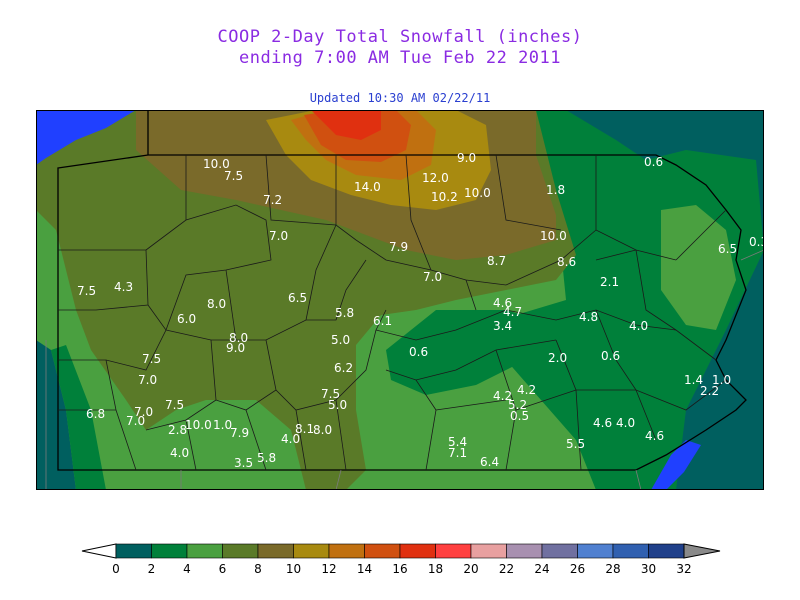 This screenshot has height=600, width=800. What do you see at coordinates (216, 164) in the screenshot?
I see `station-value-0: 10.0` at bounding box center [216, 164].